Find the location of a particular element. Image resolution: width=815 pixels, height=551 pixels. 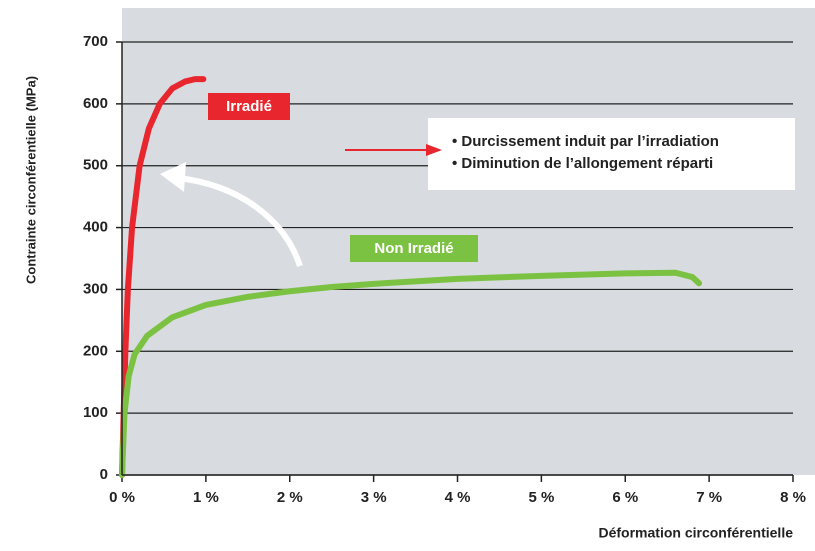

y-axis-label: Contrainte circonférentielle (MPa) is located at coordinates (30, 180).